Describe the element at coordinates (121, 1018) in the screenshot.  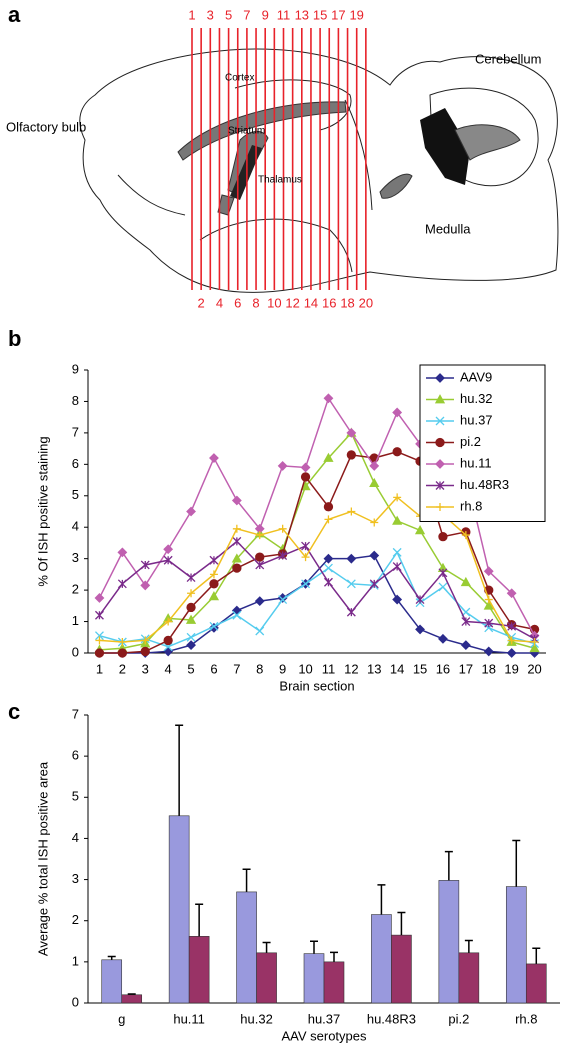
I see `x-tick-label: g` at that location.